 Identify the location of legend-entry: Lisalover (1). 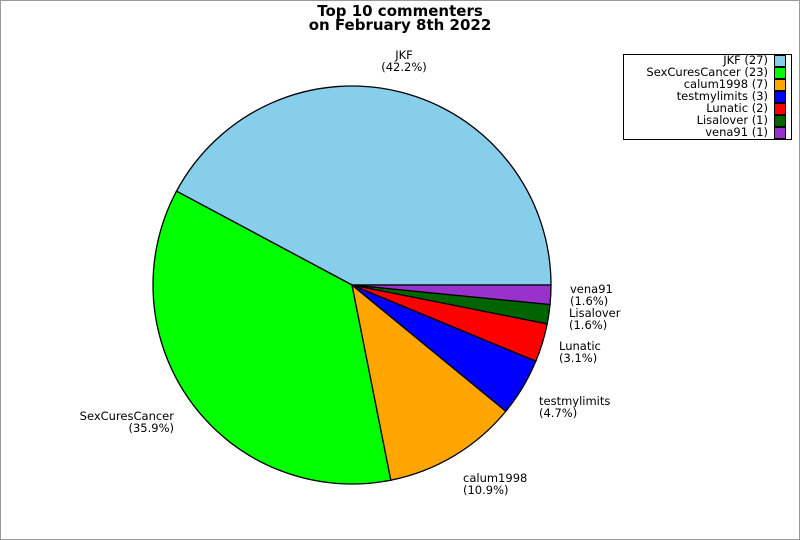
(707, 121).